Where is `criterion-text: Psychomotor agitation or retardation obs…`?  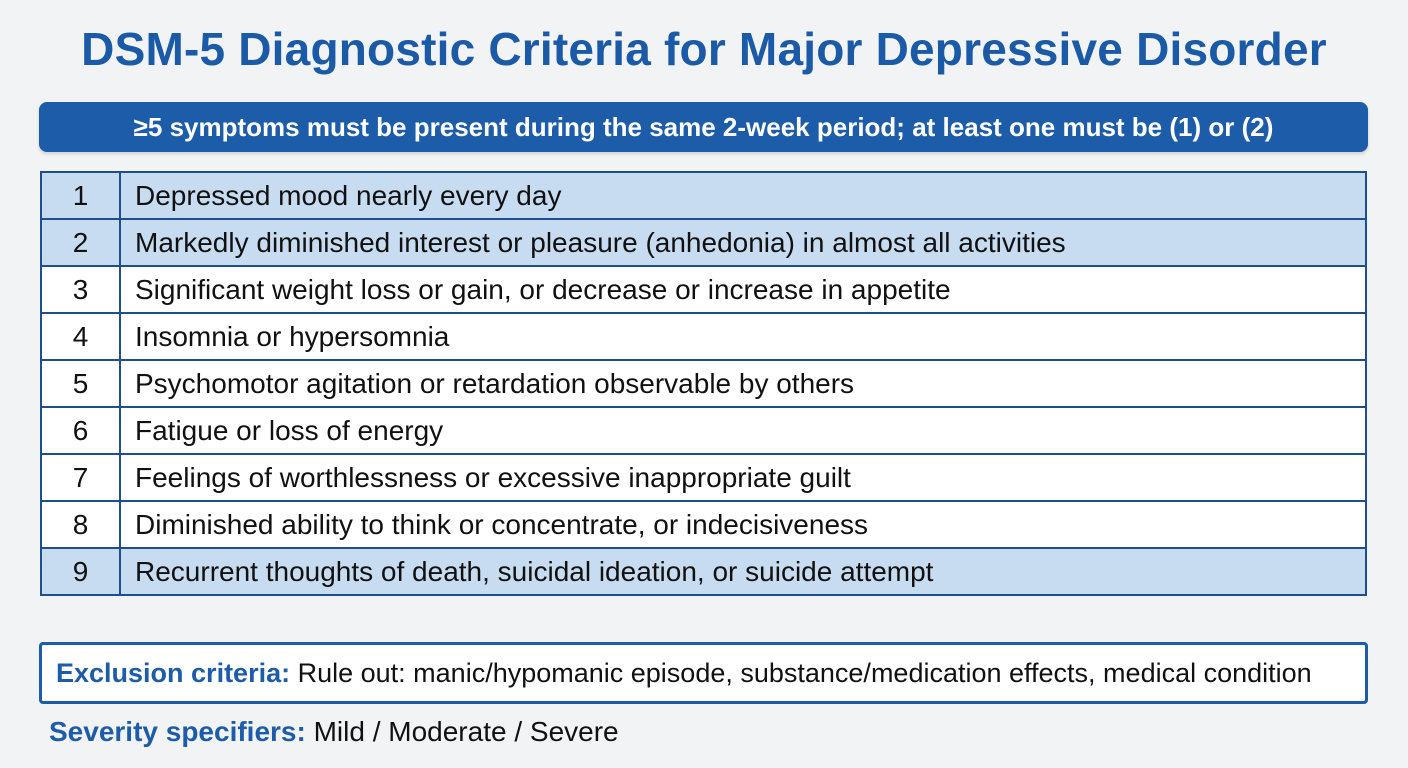 criterion-text: Psychomotor agitation or retardation obs… is located at coordinates (743, 383).